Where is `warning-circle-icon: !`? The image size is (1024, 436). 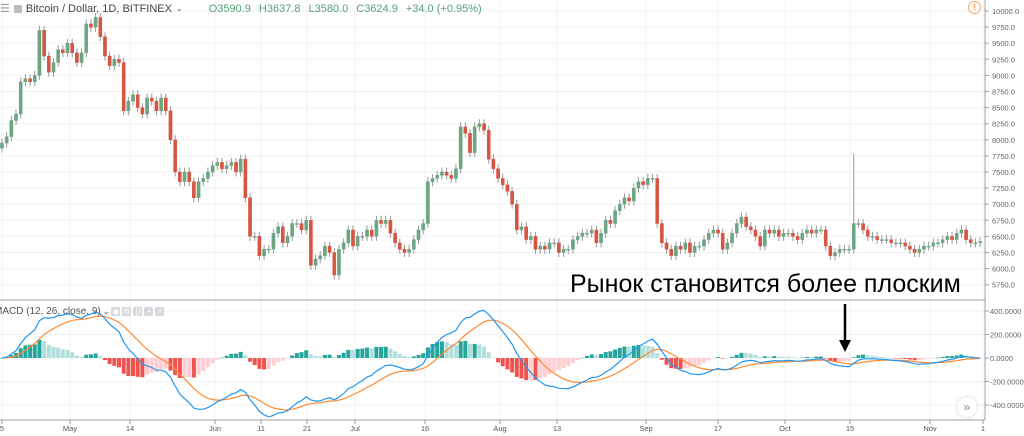
warning-circle-icon: ! is located at coordinates (974, 7).